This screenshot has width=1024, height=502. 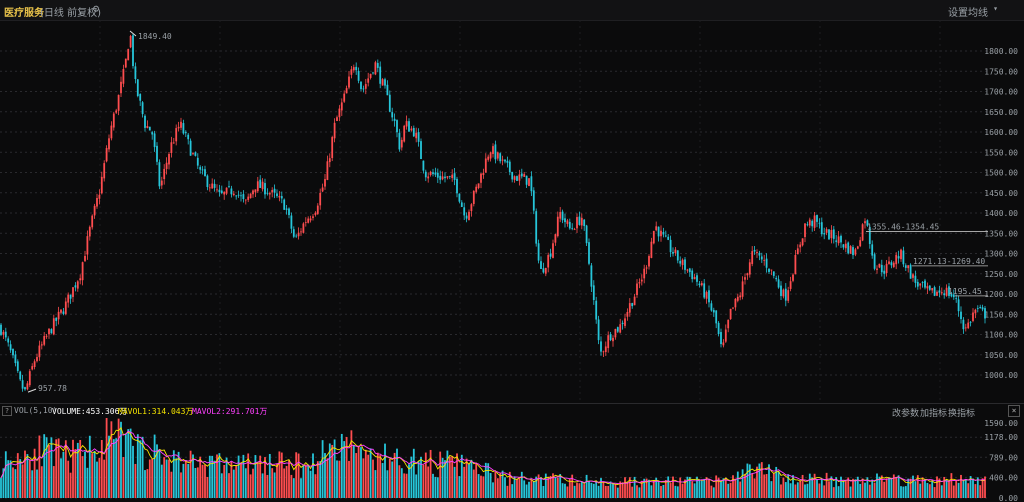 I want to click on add-indicator-button: 加指标, so click(x=934, y=414).